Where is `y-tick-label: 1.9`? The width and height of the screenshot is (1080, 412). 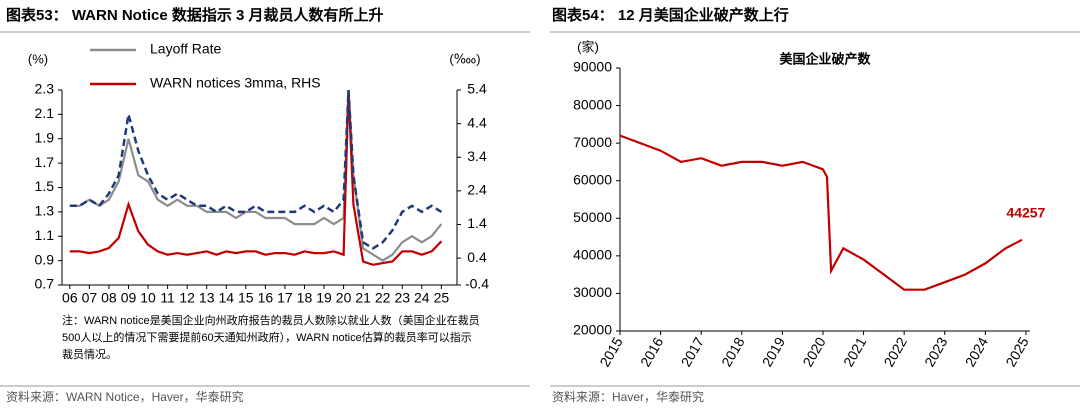
y-tick-label: 1.9 is located at coordinates (45, 137).